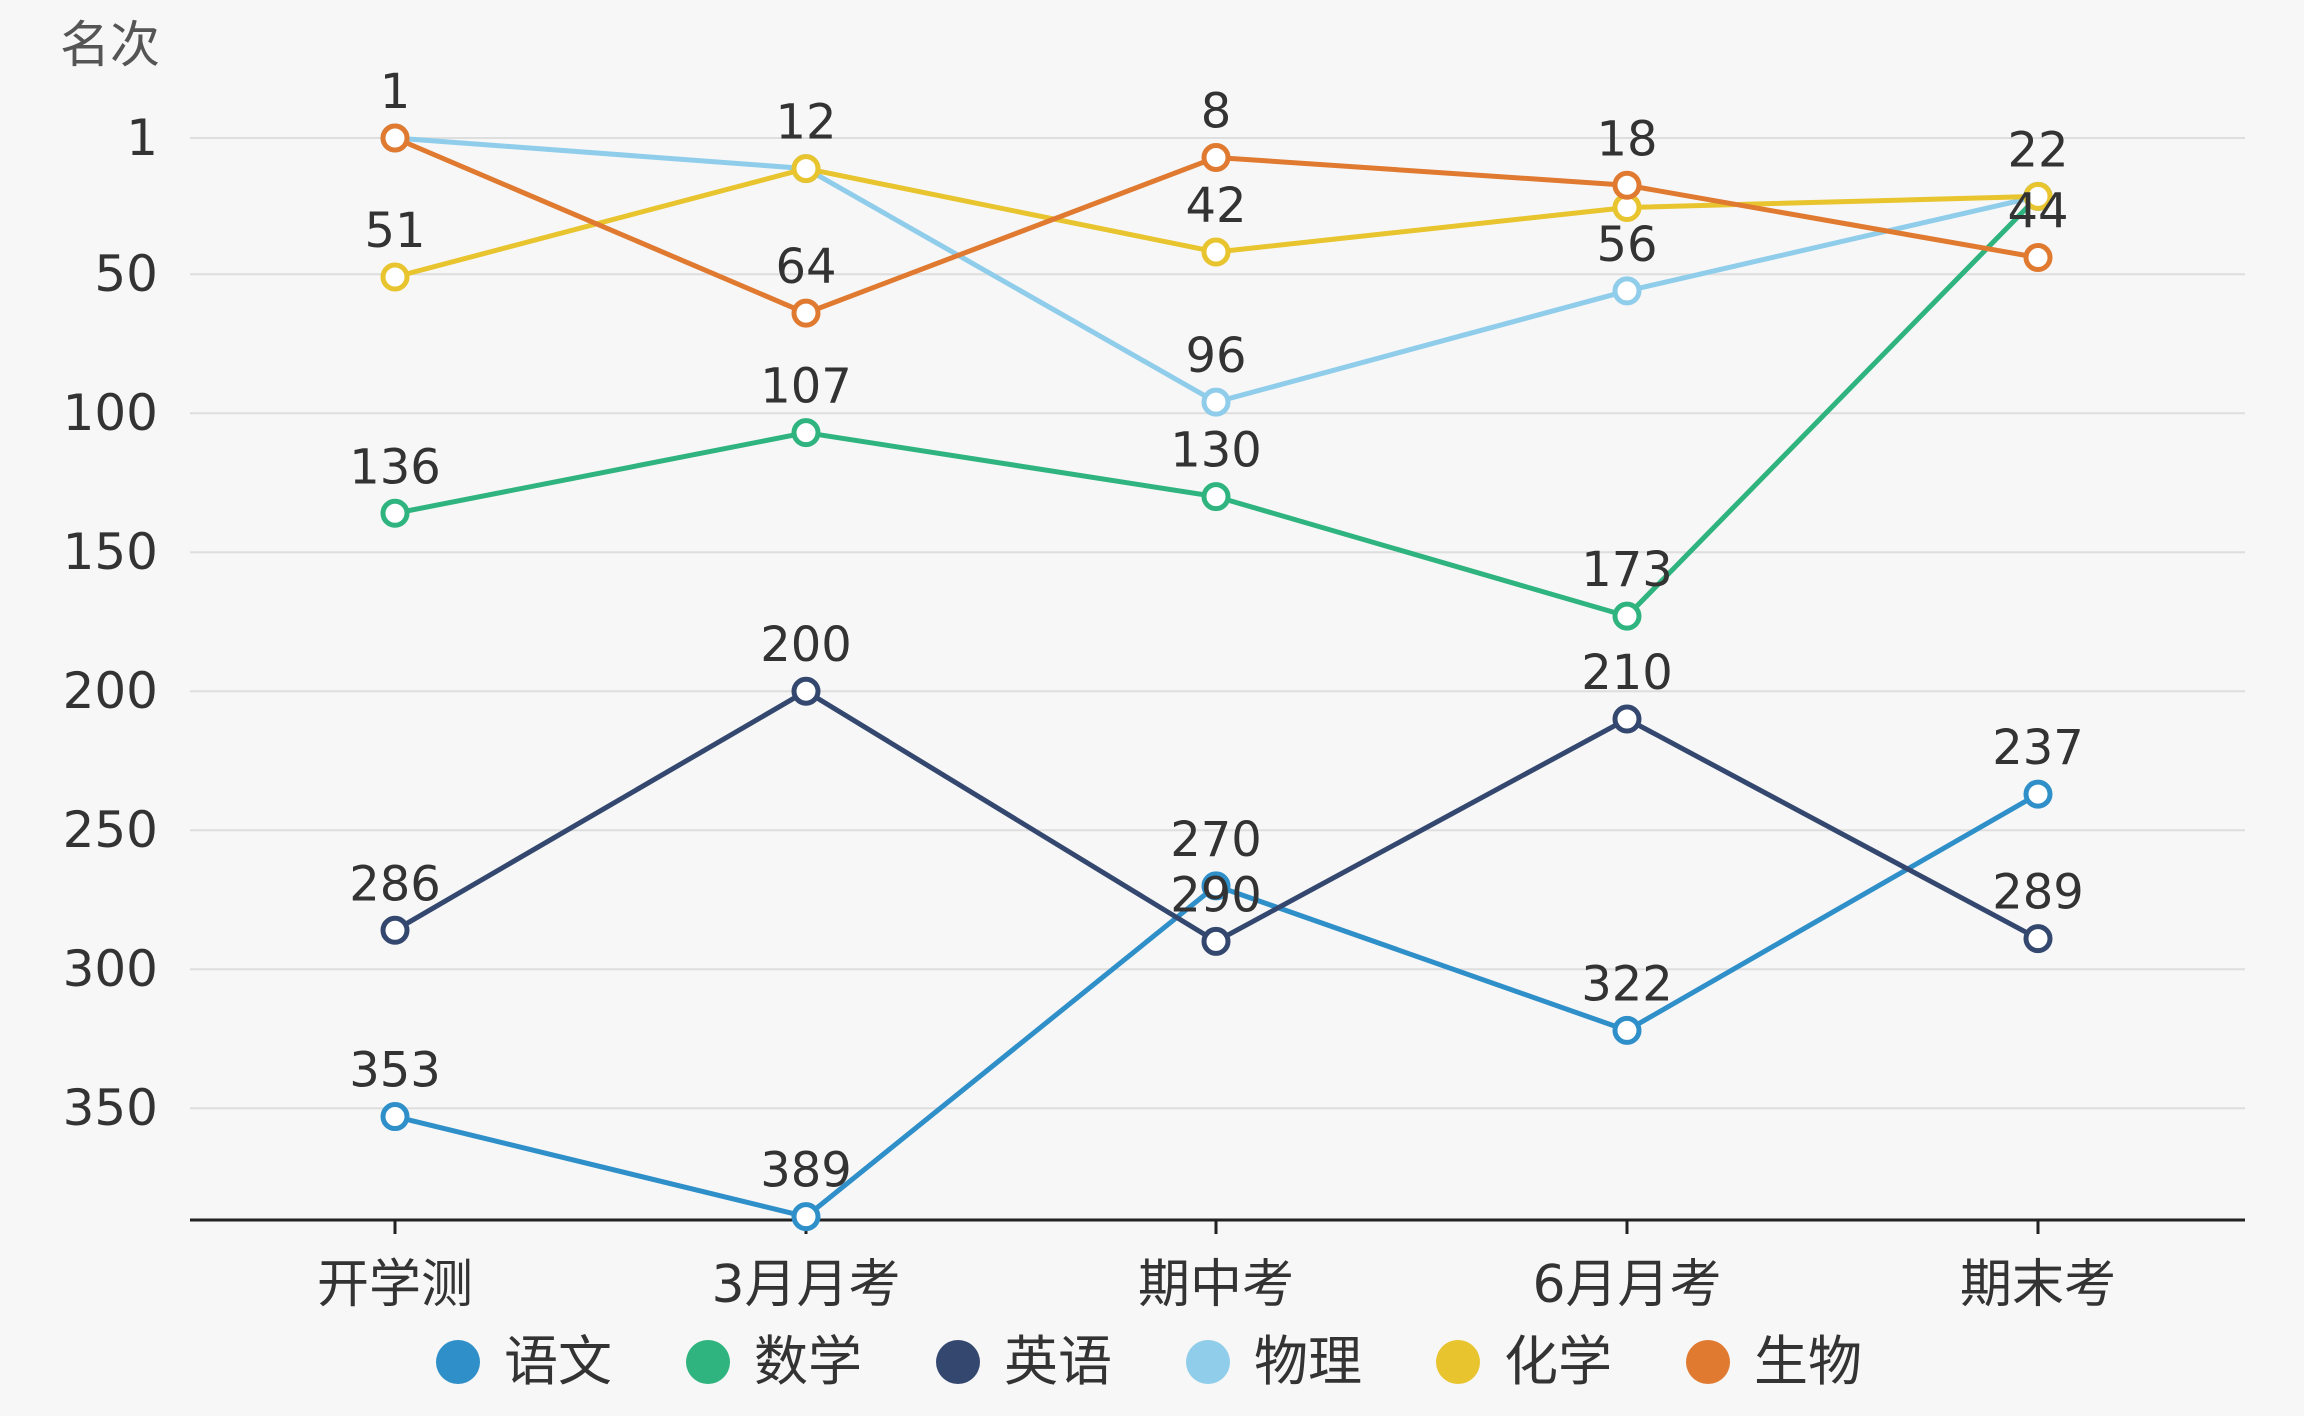  Describe the element at coordinates (2038, 1285) in the screenshot. I see `x-tick-label: 期末考` at that location.